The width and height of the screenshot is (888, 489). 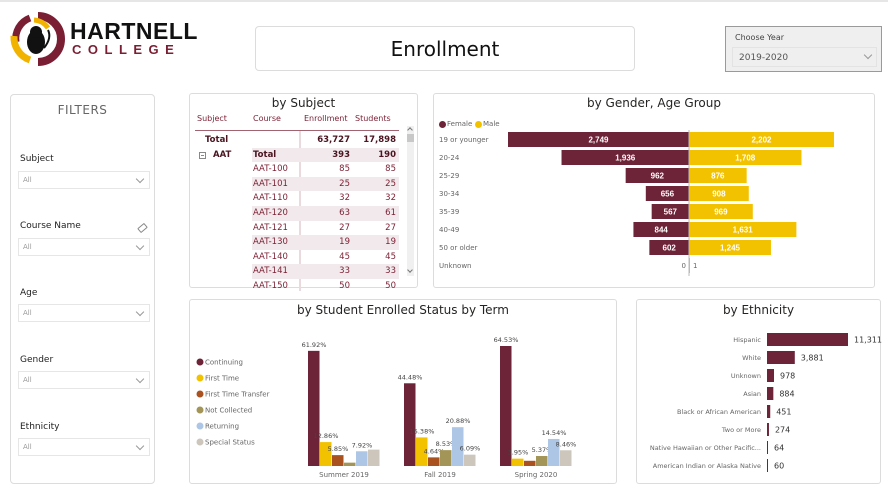 I want to click on cell-students: 50, so click(x=390, y=286).